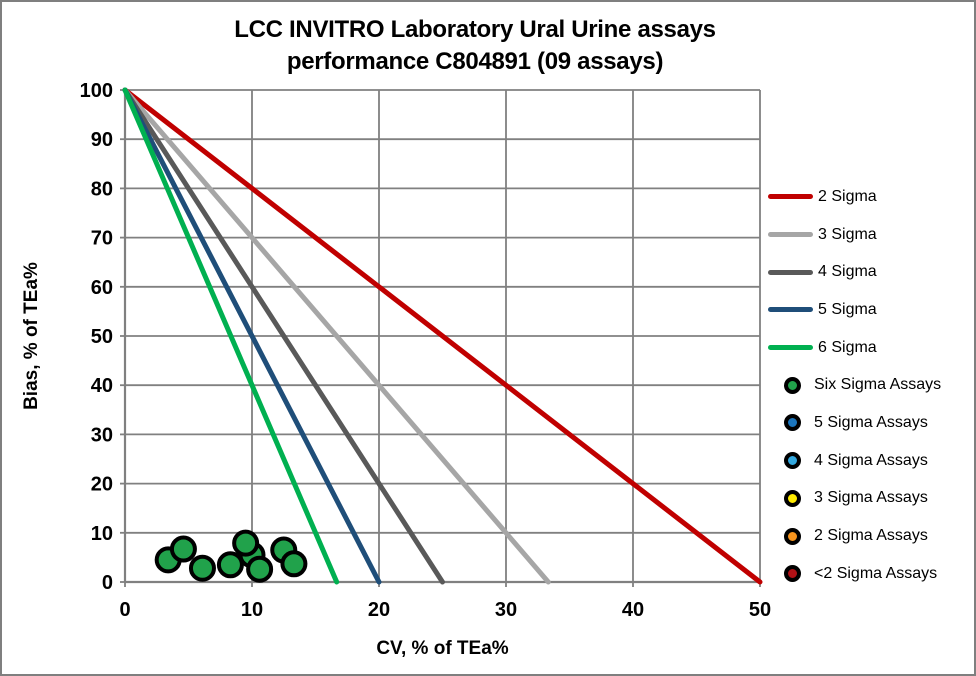 The image size is (976, 676). I want to click on legend-item-2-sigma-assays: <2 Sigma Assays, so click(869, 574).